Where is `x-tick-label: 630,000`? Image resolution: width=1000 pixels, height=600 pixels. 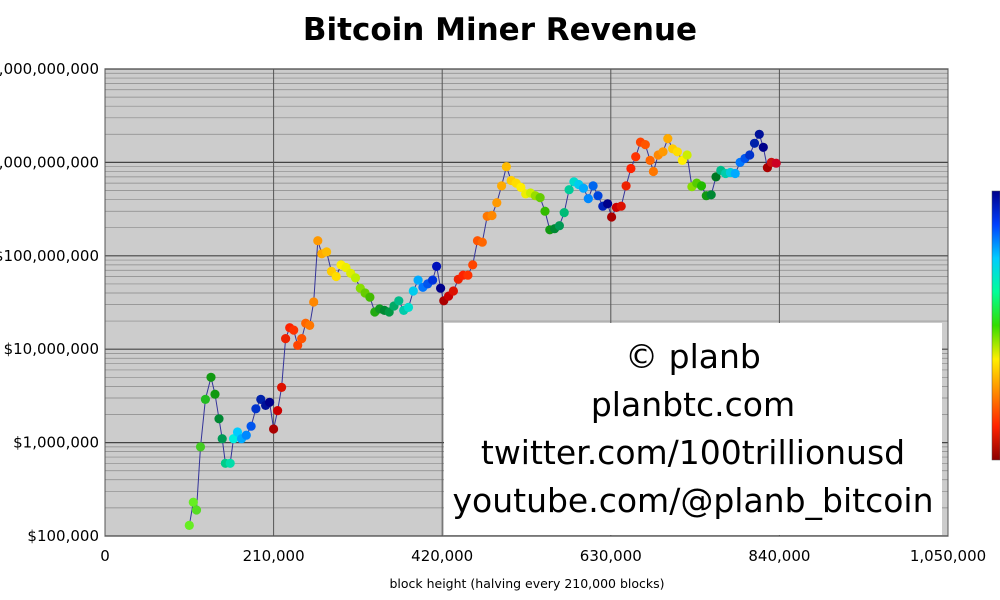
x-tick-label: 630,000 is located at coordinates (611, 556).